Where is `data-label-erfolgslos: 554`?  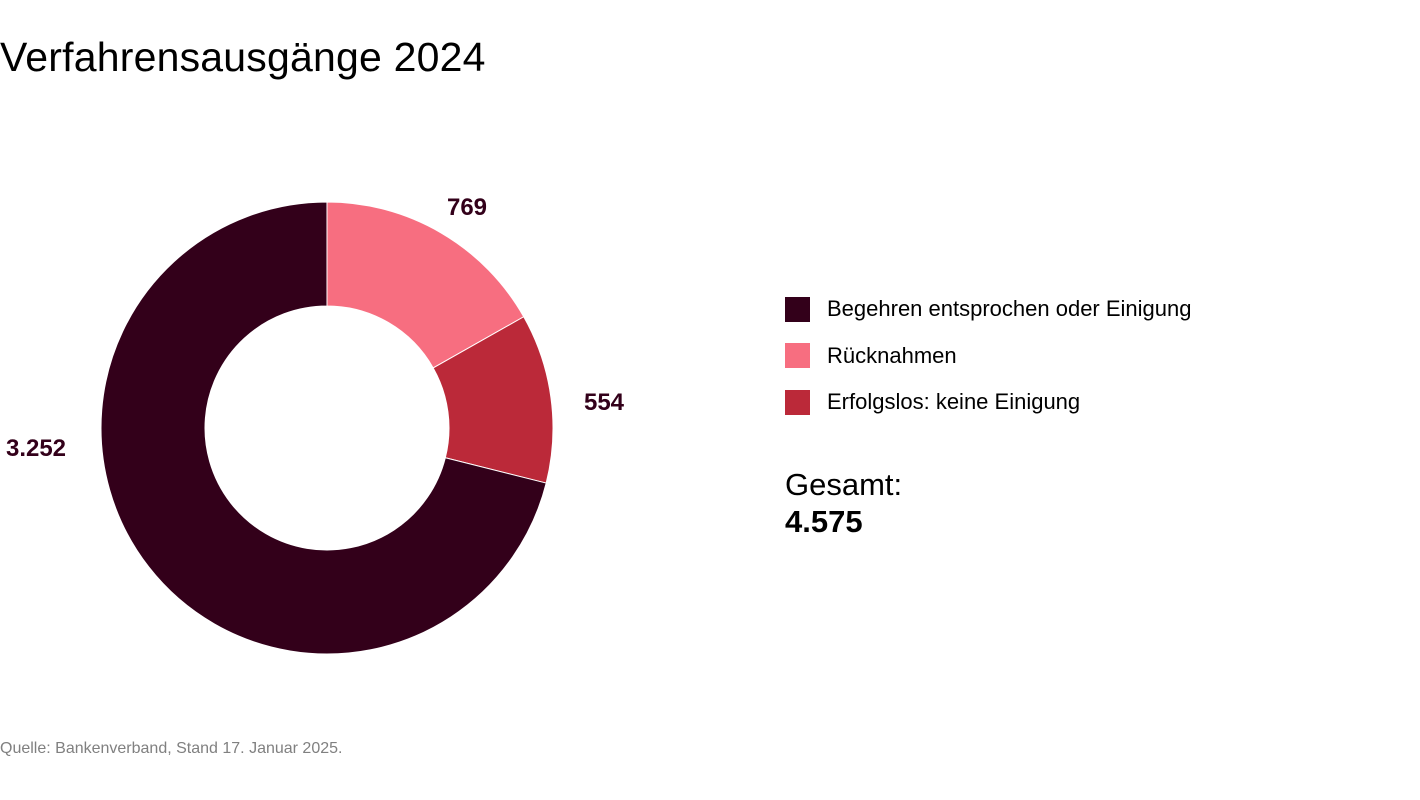 data-label-erfolgslos: 554 is located at coordinates (604, 402).